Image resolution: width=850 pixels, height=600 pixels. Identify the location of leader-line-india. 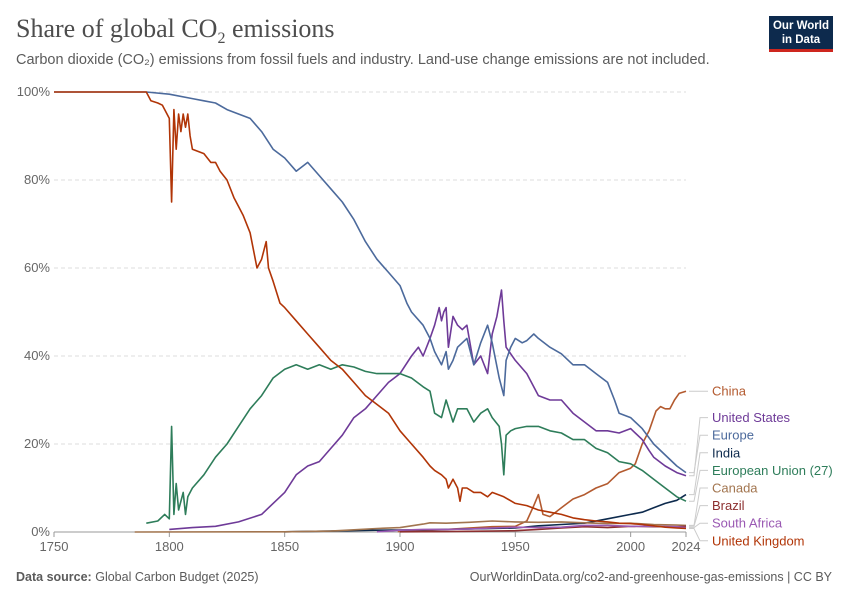
(698, 474).